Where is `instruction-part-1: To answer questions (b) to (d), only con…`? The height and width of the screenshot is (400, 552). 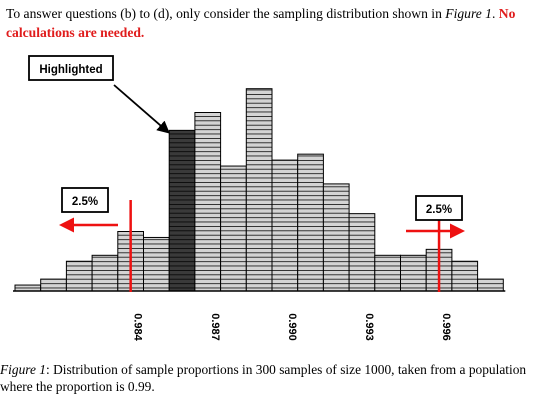 instruction-part-1: To answer questions (b) to (d), only con… is located at coordinates (226, 13).